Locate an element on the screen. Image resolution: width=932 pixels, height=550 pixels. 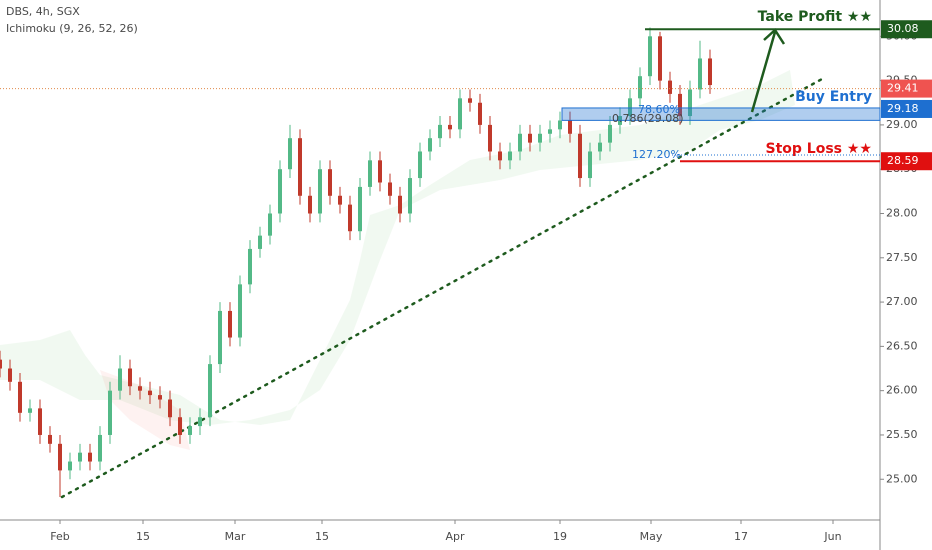
x-tick-label: Apr is located at coordinates (455, 536).